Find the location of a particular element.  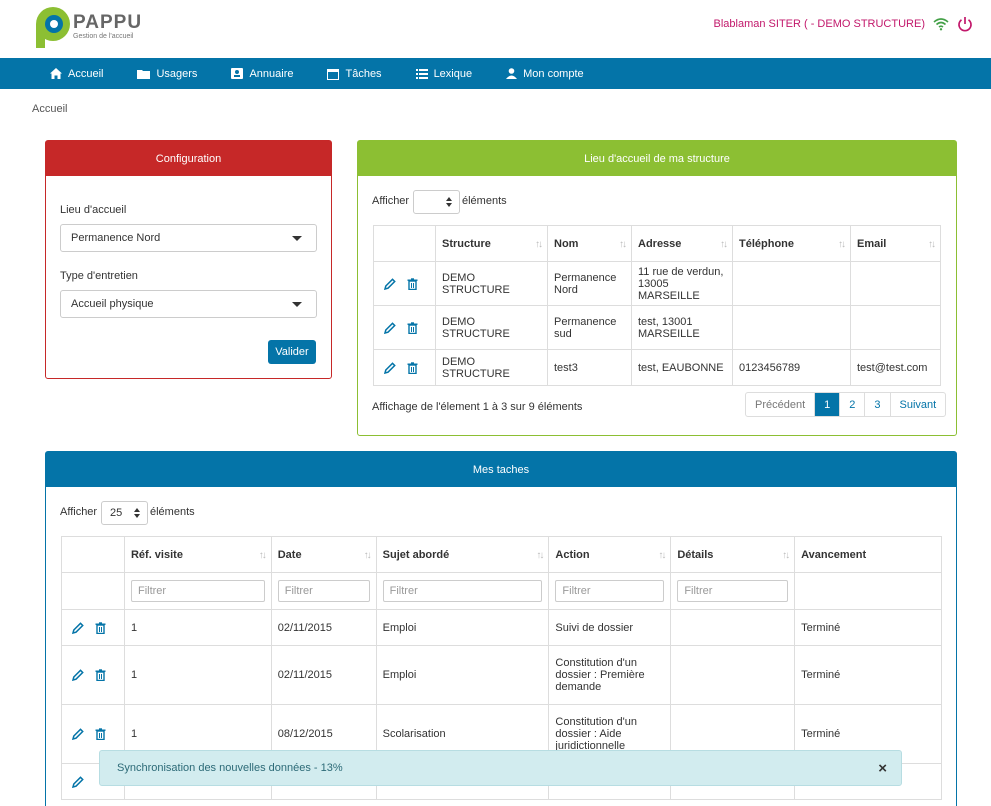

pager-page-1: 1 is located at coordinates (828, 404).